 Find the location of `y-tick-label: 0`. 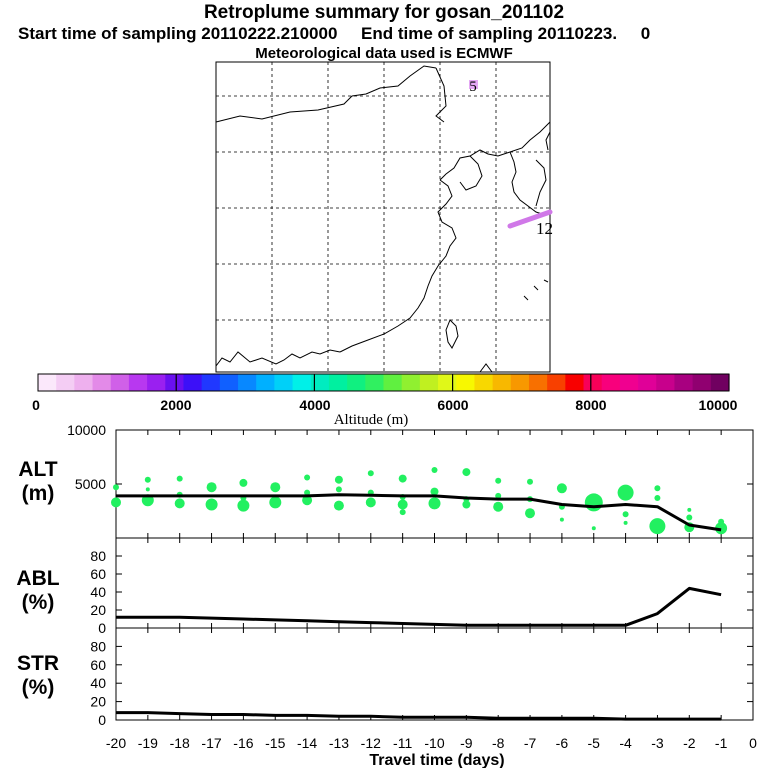

y-tick-label: 0 is located at coordinates (102, 628).